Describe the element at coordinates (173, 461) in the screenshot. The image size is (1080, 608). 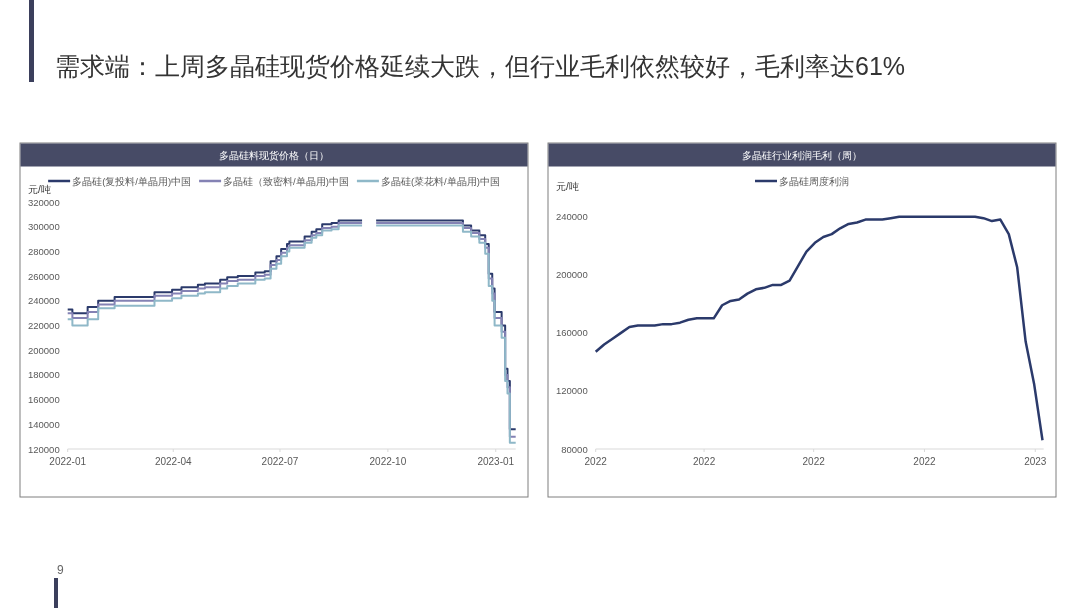
I see `x-tick-label: 2022-04` at that location.